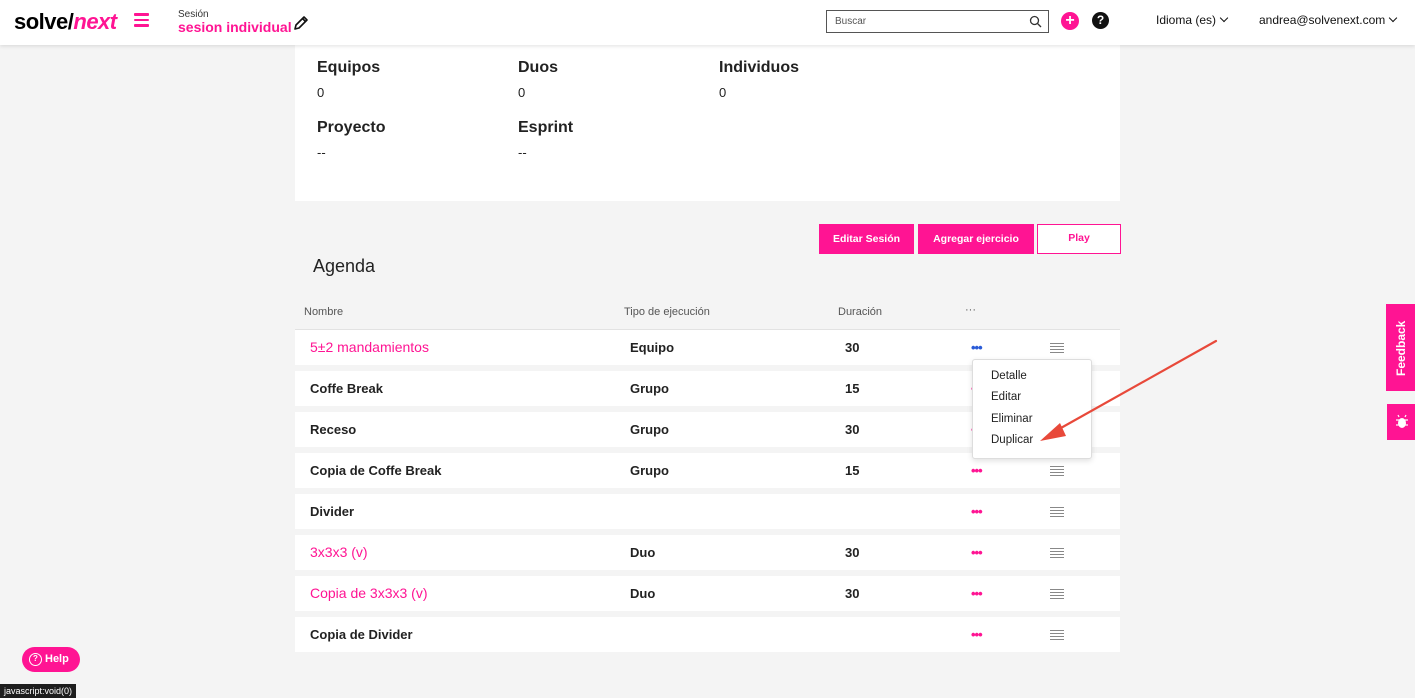 The image size is (1415, 698). What do you see at coordinates (922, 21) in the screenshot?
I see `search-input` at bounding box center [922, 21].